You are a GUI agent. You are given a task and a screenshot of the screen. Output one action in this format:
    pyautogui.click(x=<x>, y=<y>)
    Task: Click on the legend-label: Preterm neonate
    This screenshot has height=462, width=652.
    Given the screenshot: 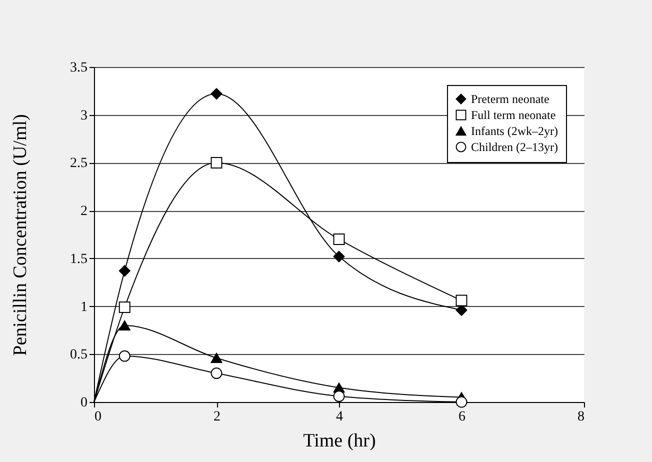 What is the action you would take?
    pyautogui.click(x=510, y=99)
    